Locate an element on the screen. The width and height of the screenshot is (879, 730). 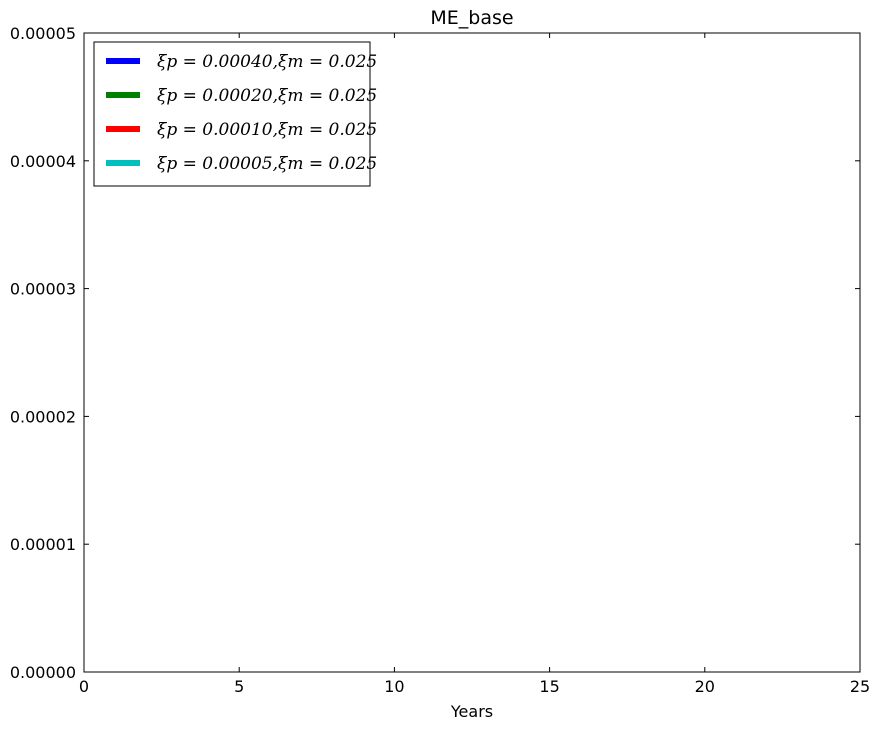
x-axis-label: Years is located at coordinates (471, 711).